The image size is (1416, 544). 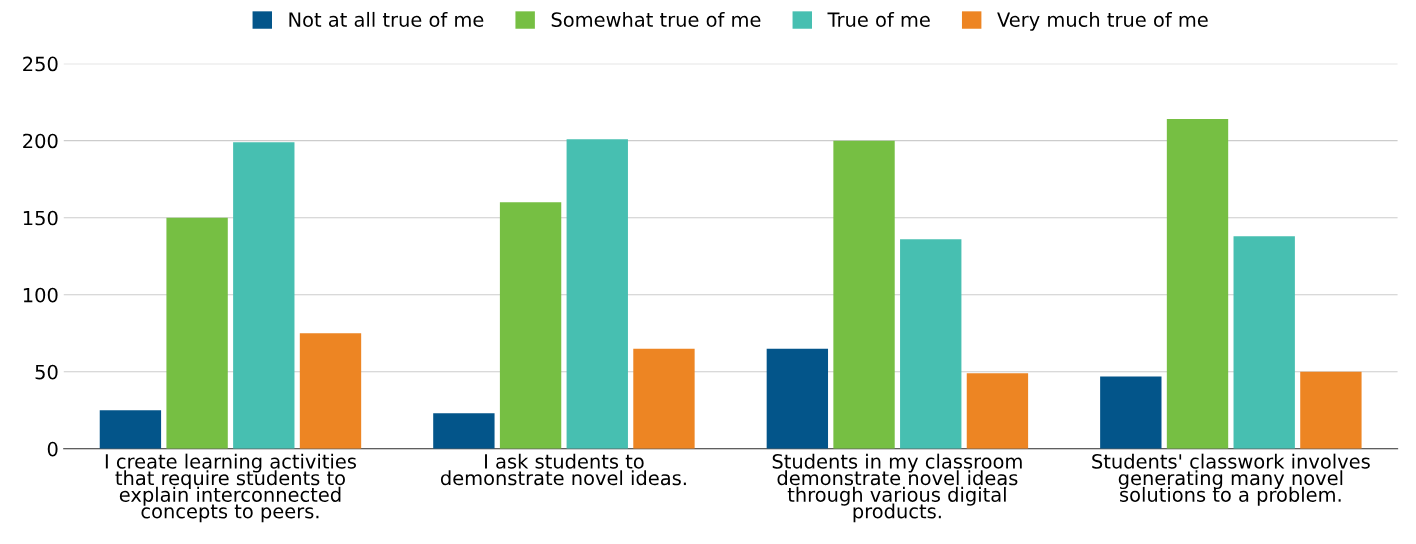 I want to click on legend-label: True of me, so click(x=878, y=19).